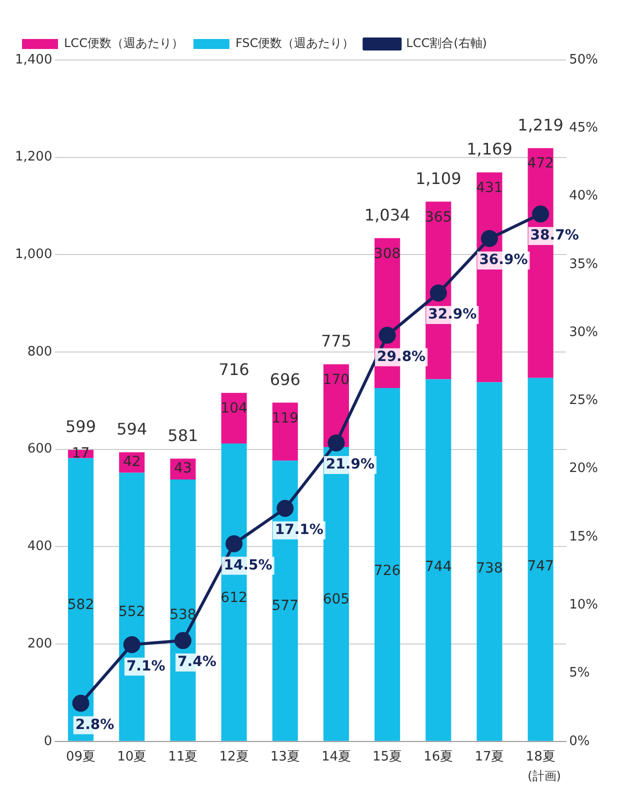  Describe the element at coordinates (489, 568) in the screenshot. I see `data-label: 738` at that location.